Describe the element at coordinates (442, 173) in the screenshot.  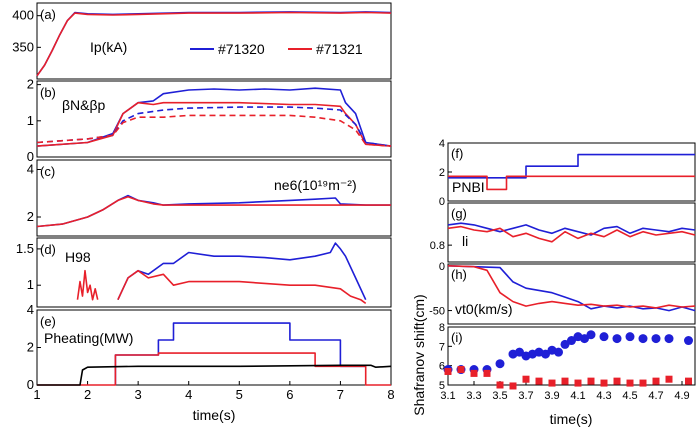
I see `panel-f-ytick-label: 2` at that location.